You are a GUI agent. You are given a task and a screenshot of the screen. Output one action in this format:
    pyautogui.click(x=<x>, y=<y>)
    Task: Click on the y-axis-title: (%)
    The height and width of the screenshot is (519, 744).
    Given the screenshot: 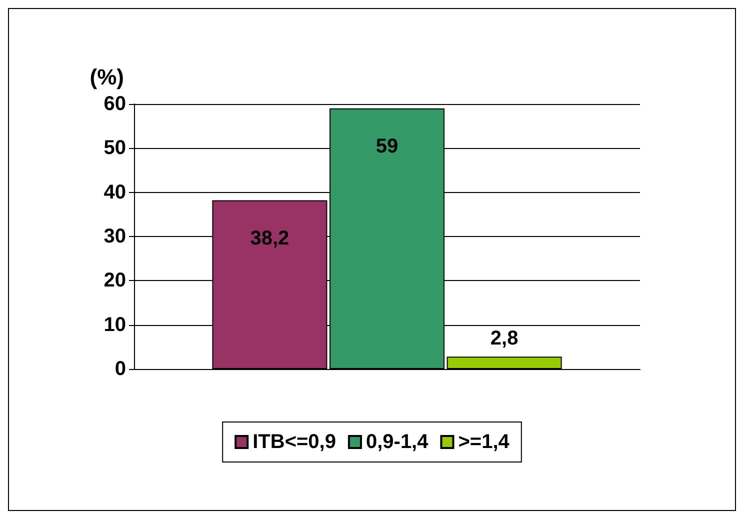 What is the action you would take?
    pyautogui.click(x=107, y=77)
    